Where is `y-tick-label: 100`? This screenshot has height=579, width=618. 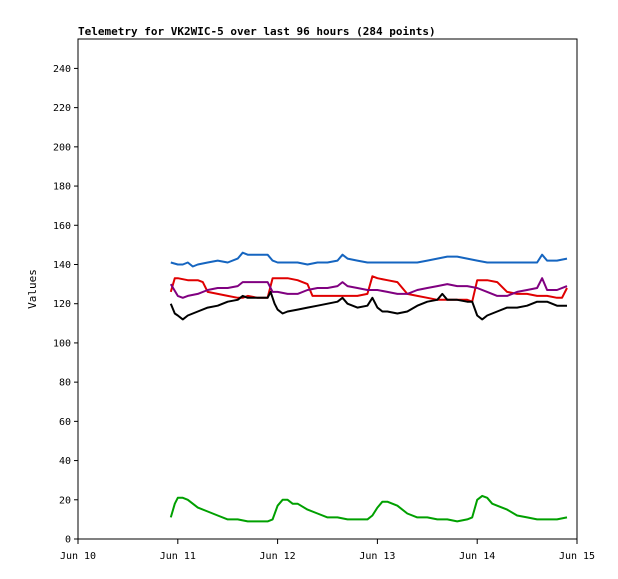 y-tick-label: 100 is located at coordinates (62, 343).